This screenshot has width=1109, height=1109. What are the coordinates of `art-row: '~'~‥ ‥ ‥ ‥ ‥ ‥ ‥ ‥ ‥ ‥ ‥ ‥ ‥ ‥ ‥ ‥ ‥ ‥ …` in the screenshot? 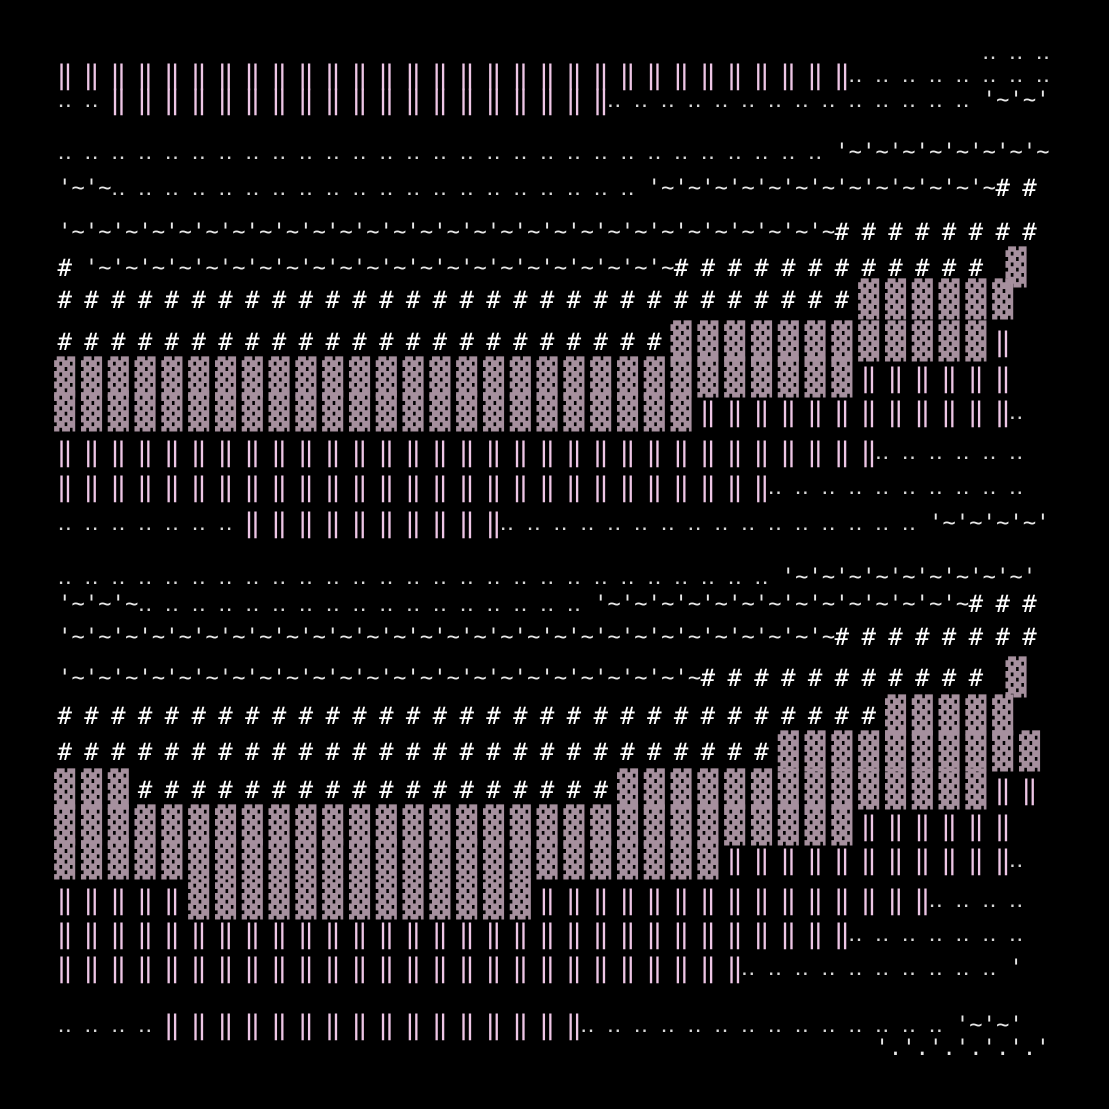 It's located at (547, 188).